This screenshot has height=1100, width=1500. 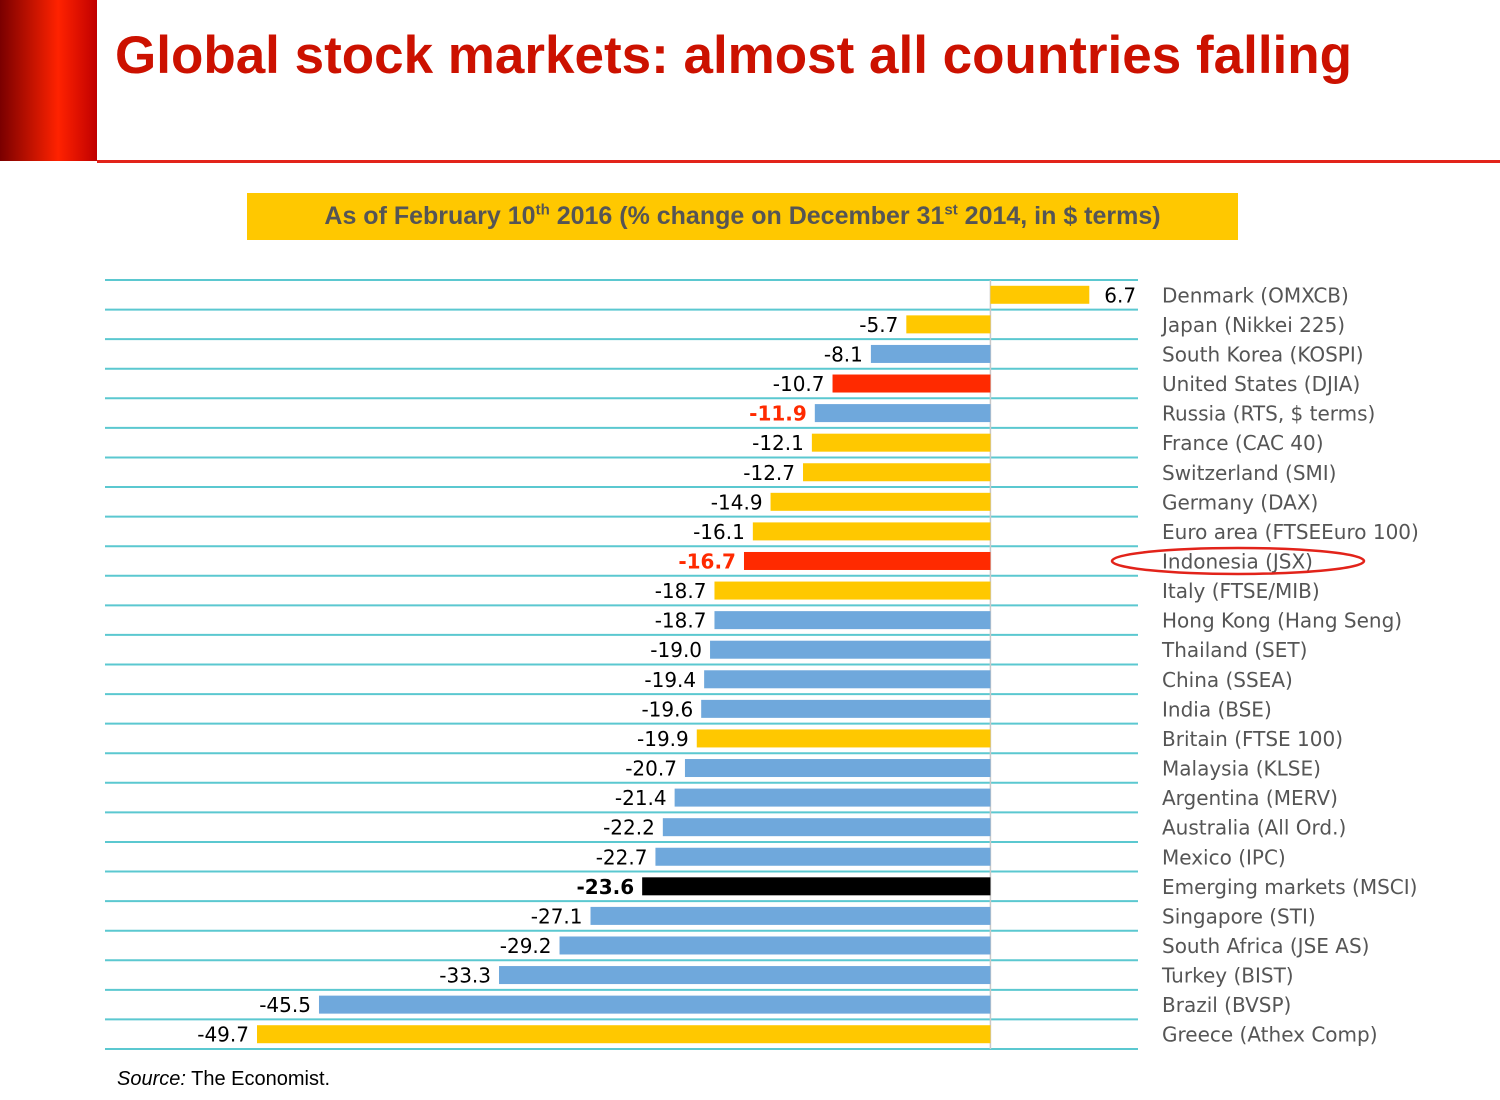 I want to click on source-text: The Economist., so click(x=258, y=1079).